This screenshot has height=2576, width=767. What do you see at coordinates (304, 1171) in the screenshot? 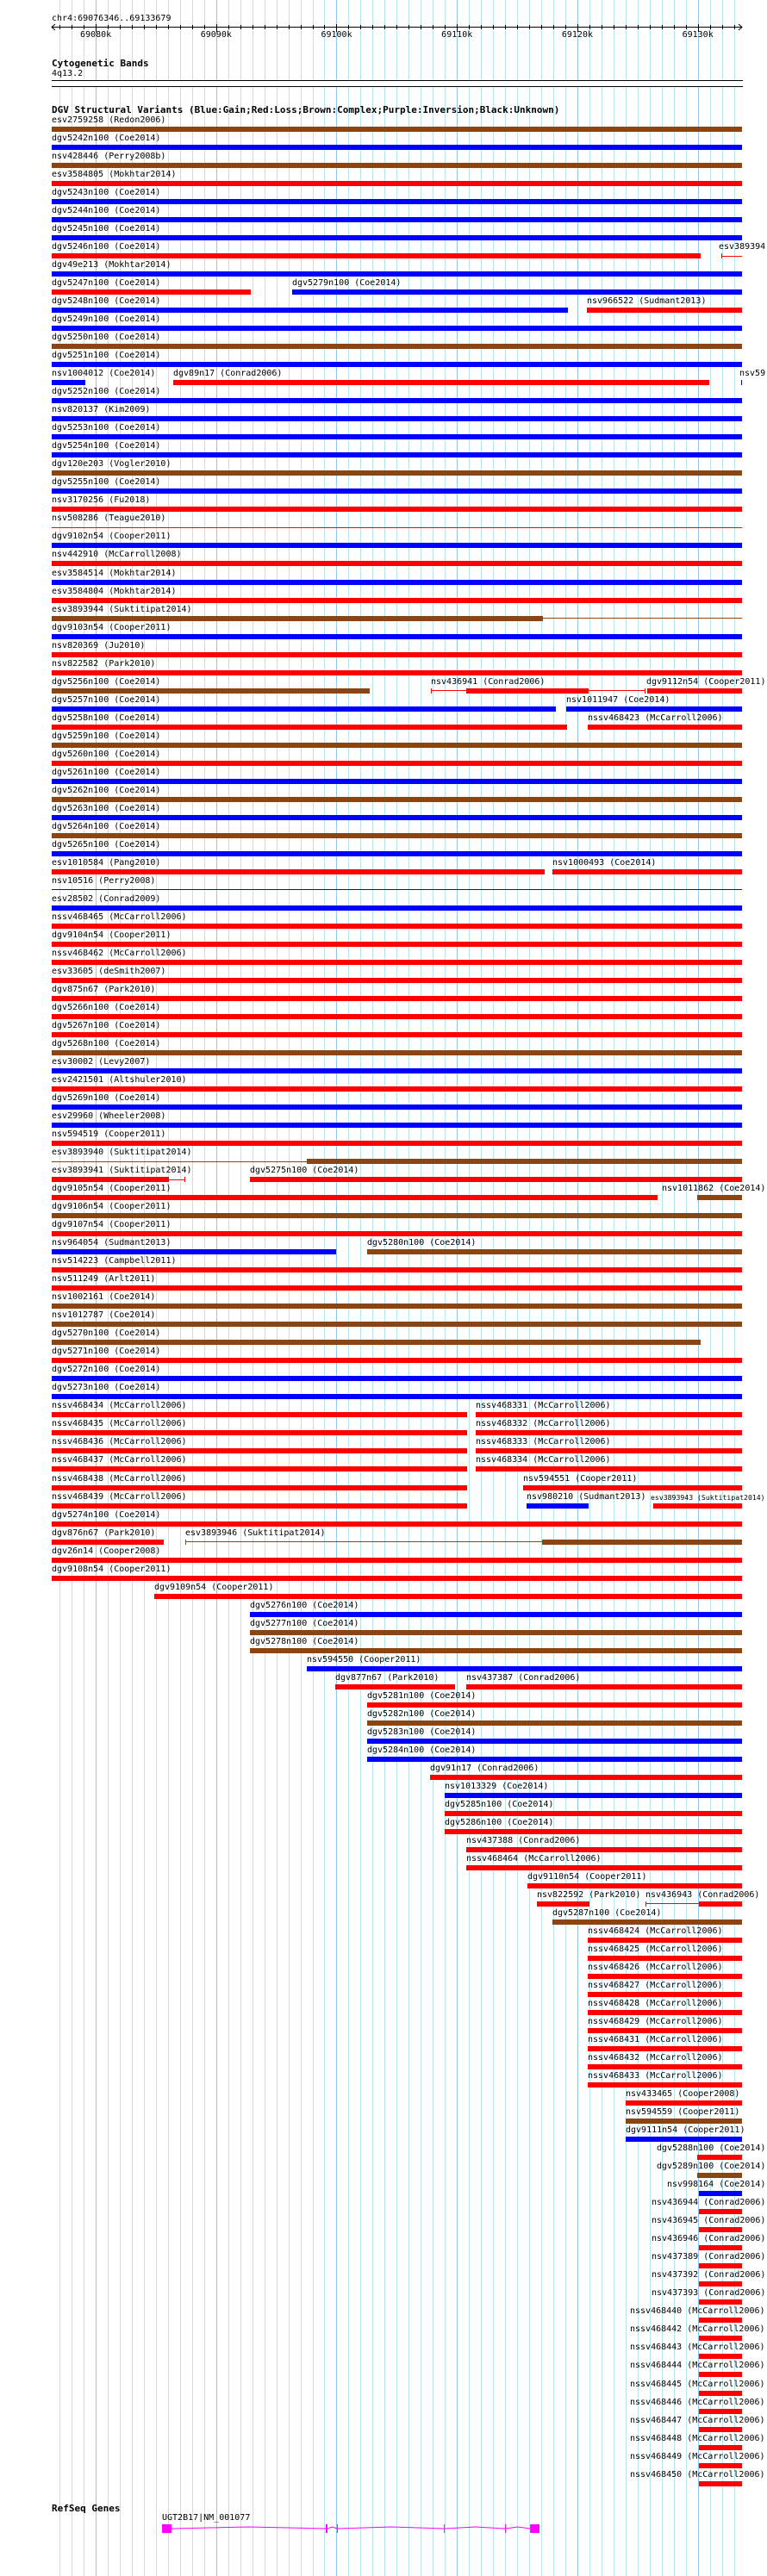
I see `variant-label: dgv5275n100 (Coe2014)` at bounding box center [304, 1171].